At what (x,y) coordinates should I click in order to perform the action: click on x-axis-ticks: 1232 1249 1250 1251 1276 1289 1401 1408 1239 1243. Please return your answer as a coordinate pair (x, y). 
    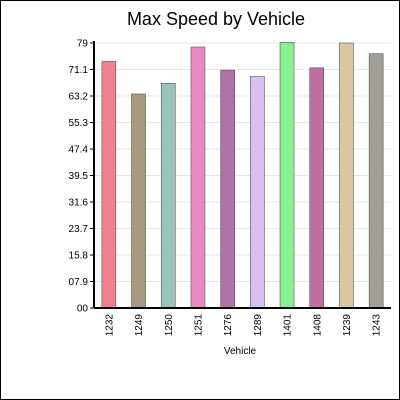
    Looking at the image, I should click on (243, 325).